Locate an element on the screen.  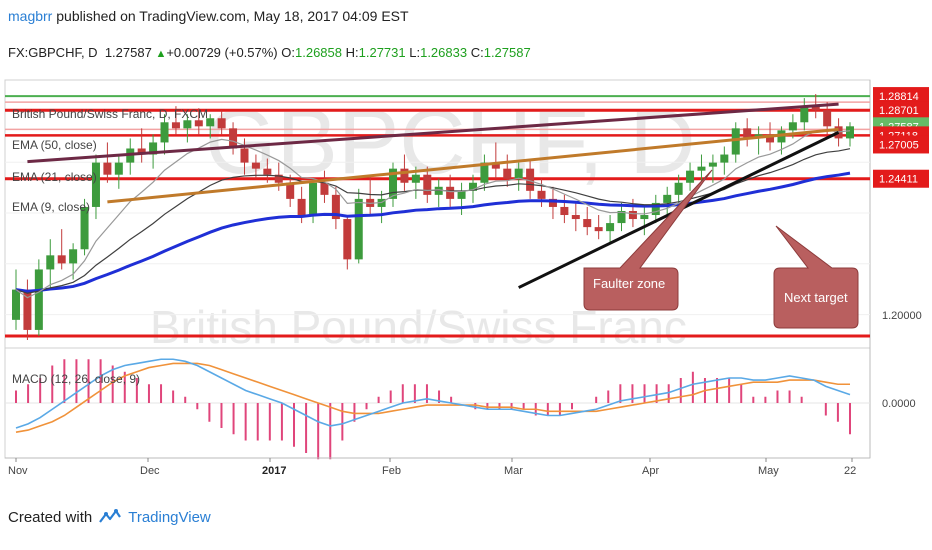
created-with-label: Created with is located at coordinates (50, 517).